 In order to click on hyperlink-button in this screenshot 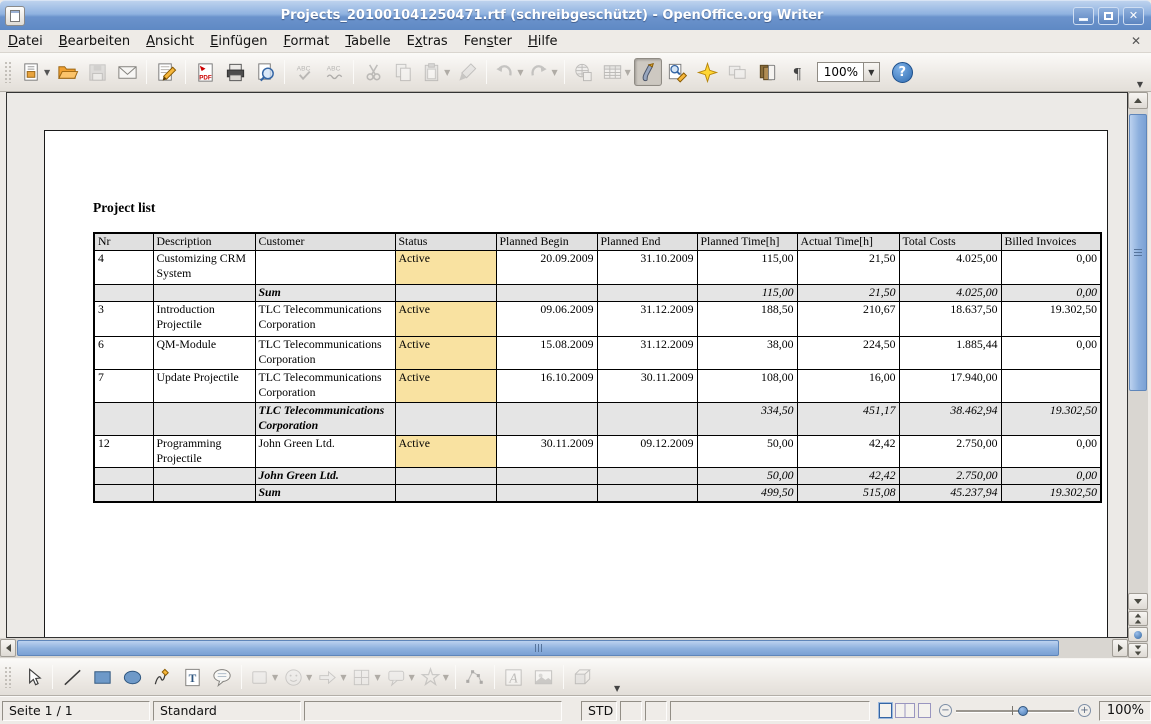, I will do `click(584, 72)`.